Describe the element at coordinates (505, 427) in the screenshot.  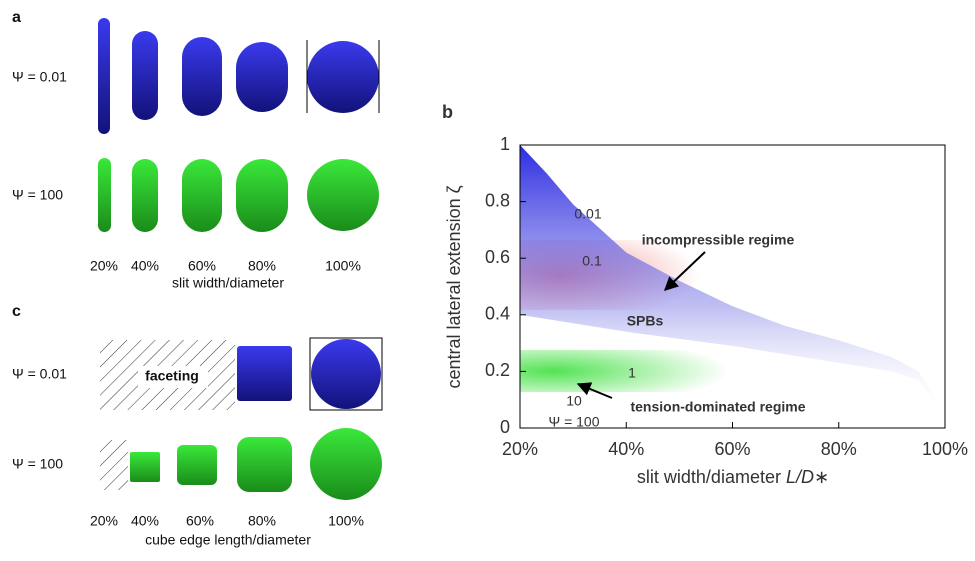
I see `y-tick-label: 0` at that location.